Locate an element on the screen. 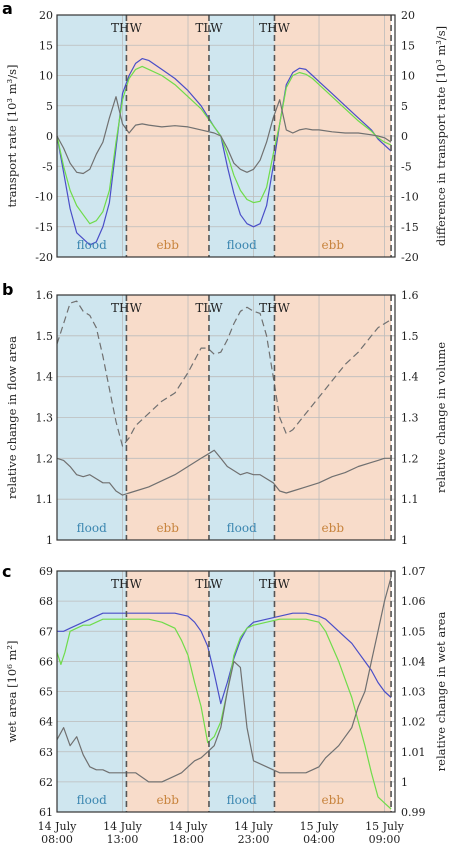  series-line-gray-dashed is located at coordinates (224, 373).